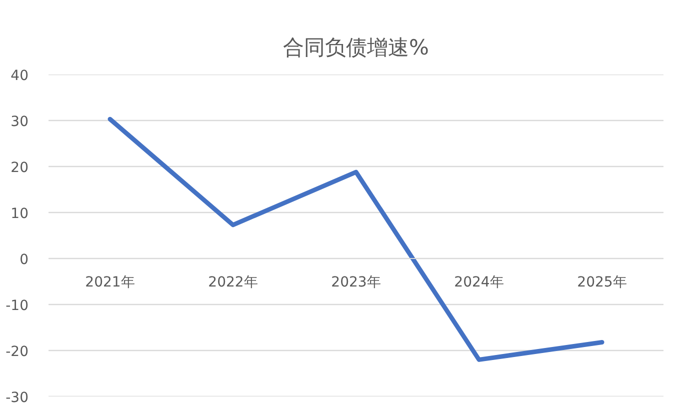 This screenshot has width=700, height=420. What do you see at coordinates (19, 214) in the screenshot?
I see `y-tick-label: 10` at bounding box center [19, 214].